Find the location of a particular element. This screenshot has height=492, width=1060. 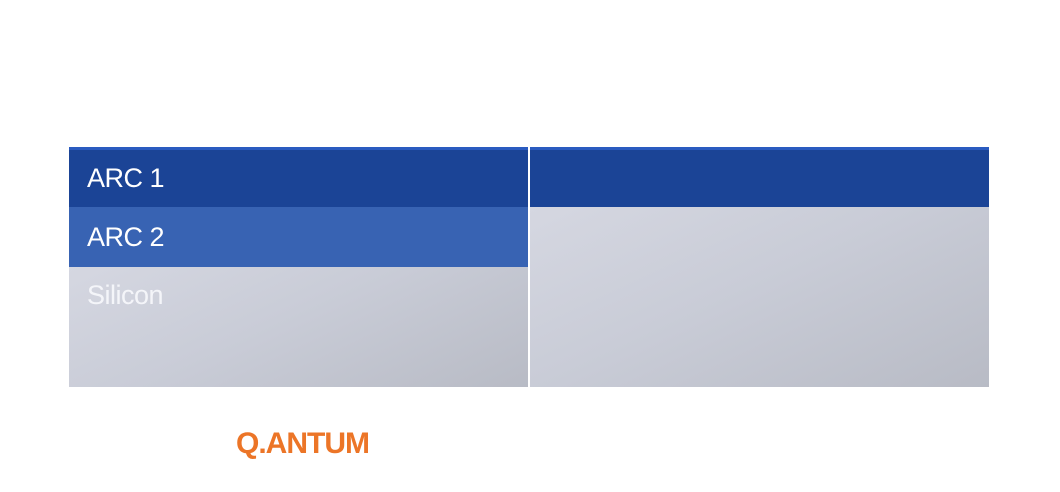

arc1-layer: ARC 1 is located at coordinates (298, 177).